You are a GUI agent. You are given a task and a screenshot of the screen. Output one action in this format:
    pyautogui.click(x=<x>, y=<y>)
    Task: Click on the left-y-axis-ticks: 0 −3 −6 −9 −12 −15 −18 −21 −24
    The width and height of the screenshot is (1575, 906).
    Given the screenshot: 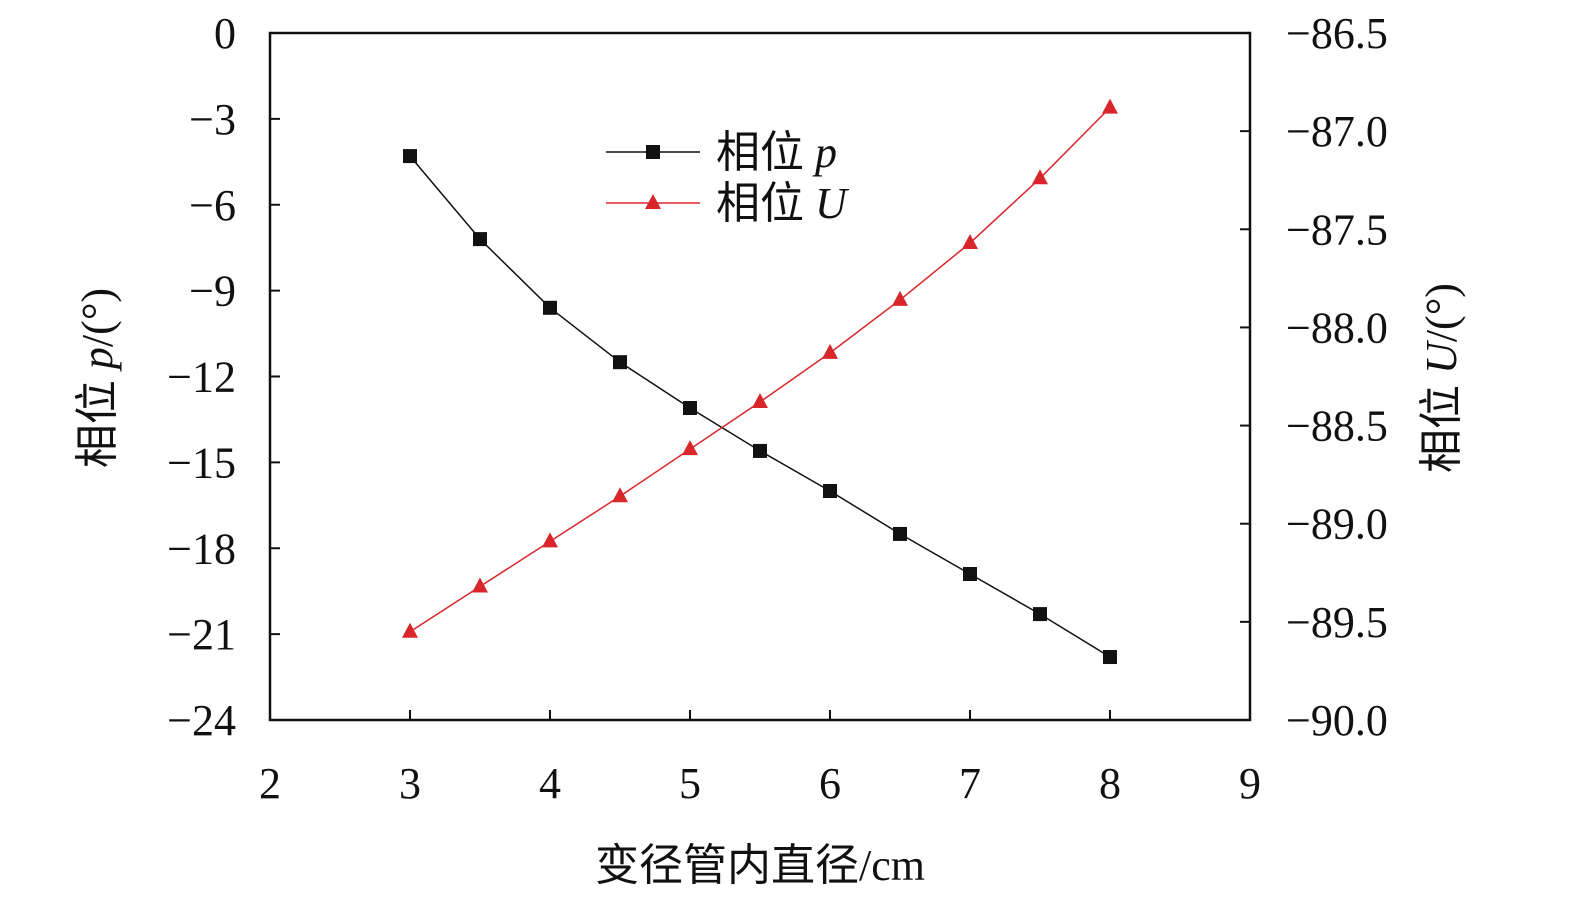 What is the action you would take?
    pyautogui.click(x=223, y=377)
    